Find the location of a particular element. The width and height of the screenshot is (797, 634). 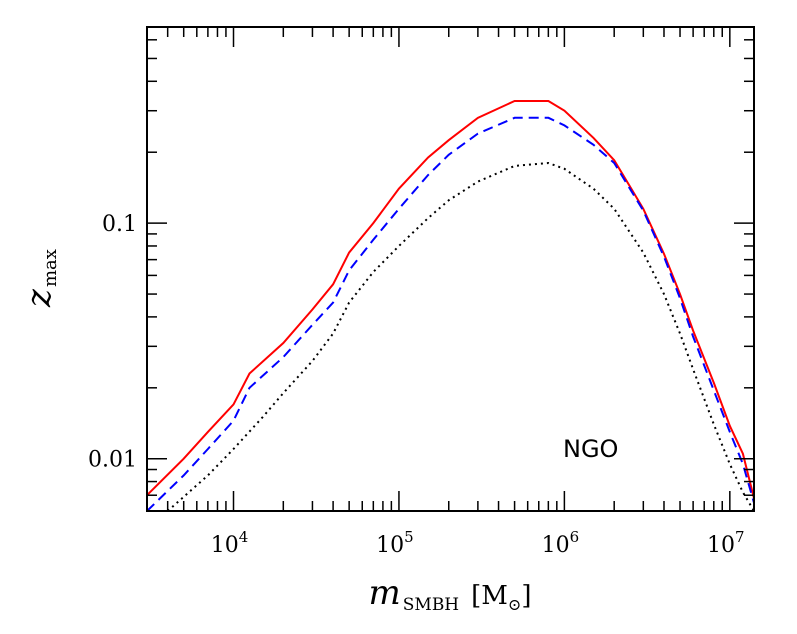

x-axis-title-unit-sub: ⊙ is located at coordinates (514, 604).